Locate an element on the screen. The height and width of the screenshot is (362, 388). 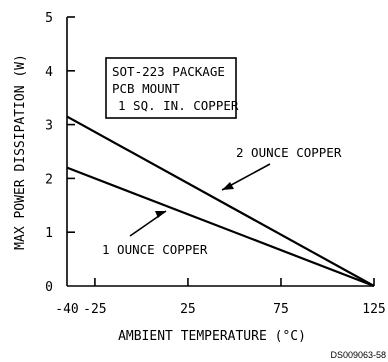
package-info-line-2: PCB MOUNT is located at coordinates (146, 88).